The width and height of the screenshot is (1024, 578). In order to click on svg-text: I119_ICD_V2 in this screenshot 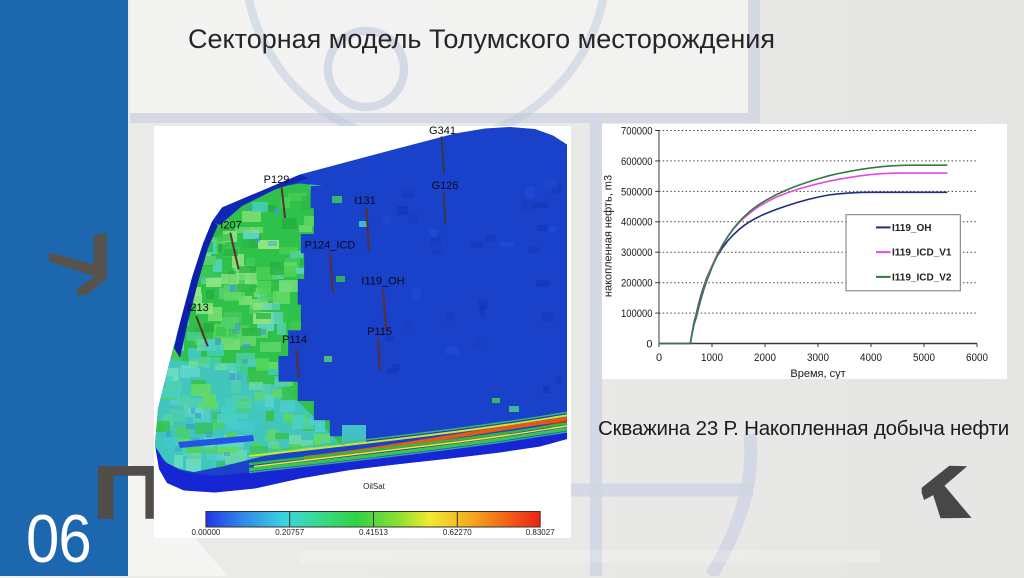, I will do `click(922, 277)`.